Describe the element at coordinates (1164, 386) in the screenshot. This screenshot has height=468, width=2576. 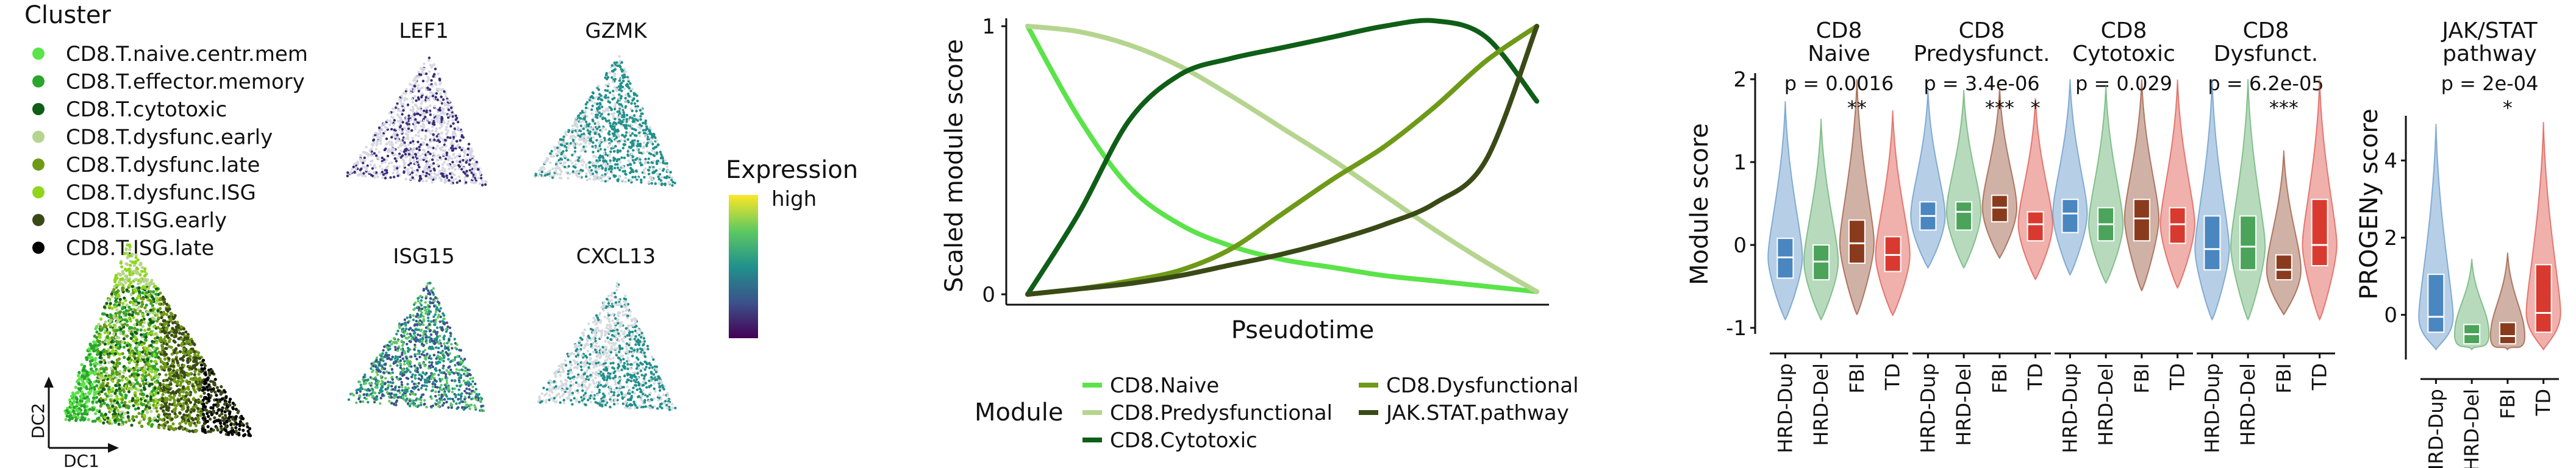
I see `module-legend-label: CD8.Naive` at that location.